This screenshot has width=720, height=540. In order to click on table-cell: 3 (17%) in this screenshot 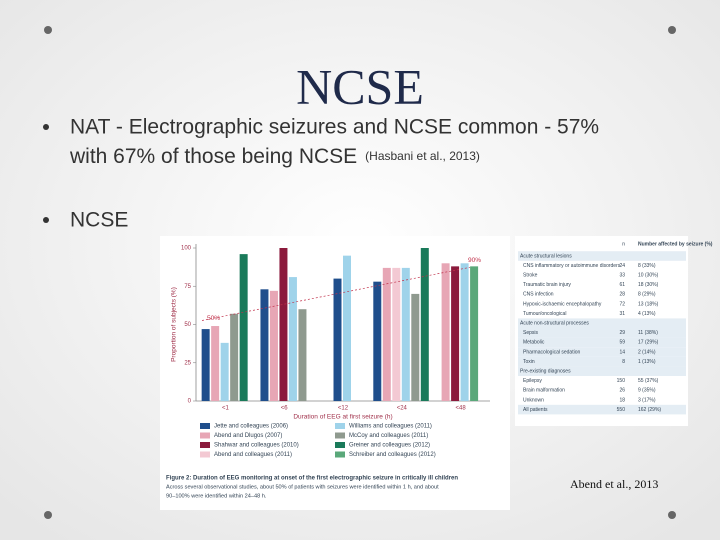, I will do `click(647, 400)`.